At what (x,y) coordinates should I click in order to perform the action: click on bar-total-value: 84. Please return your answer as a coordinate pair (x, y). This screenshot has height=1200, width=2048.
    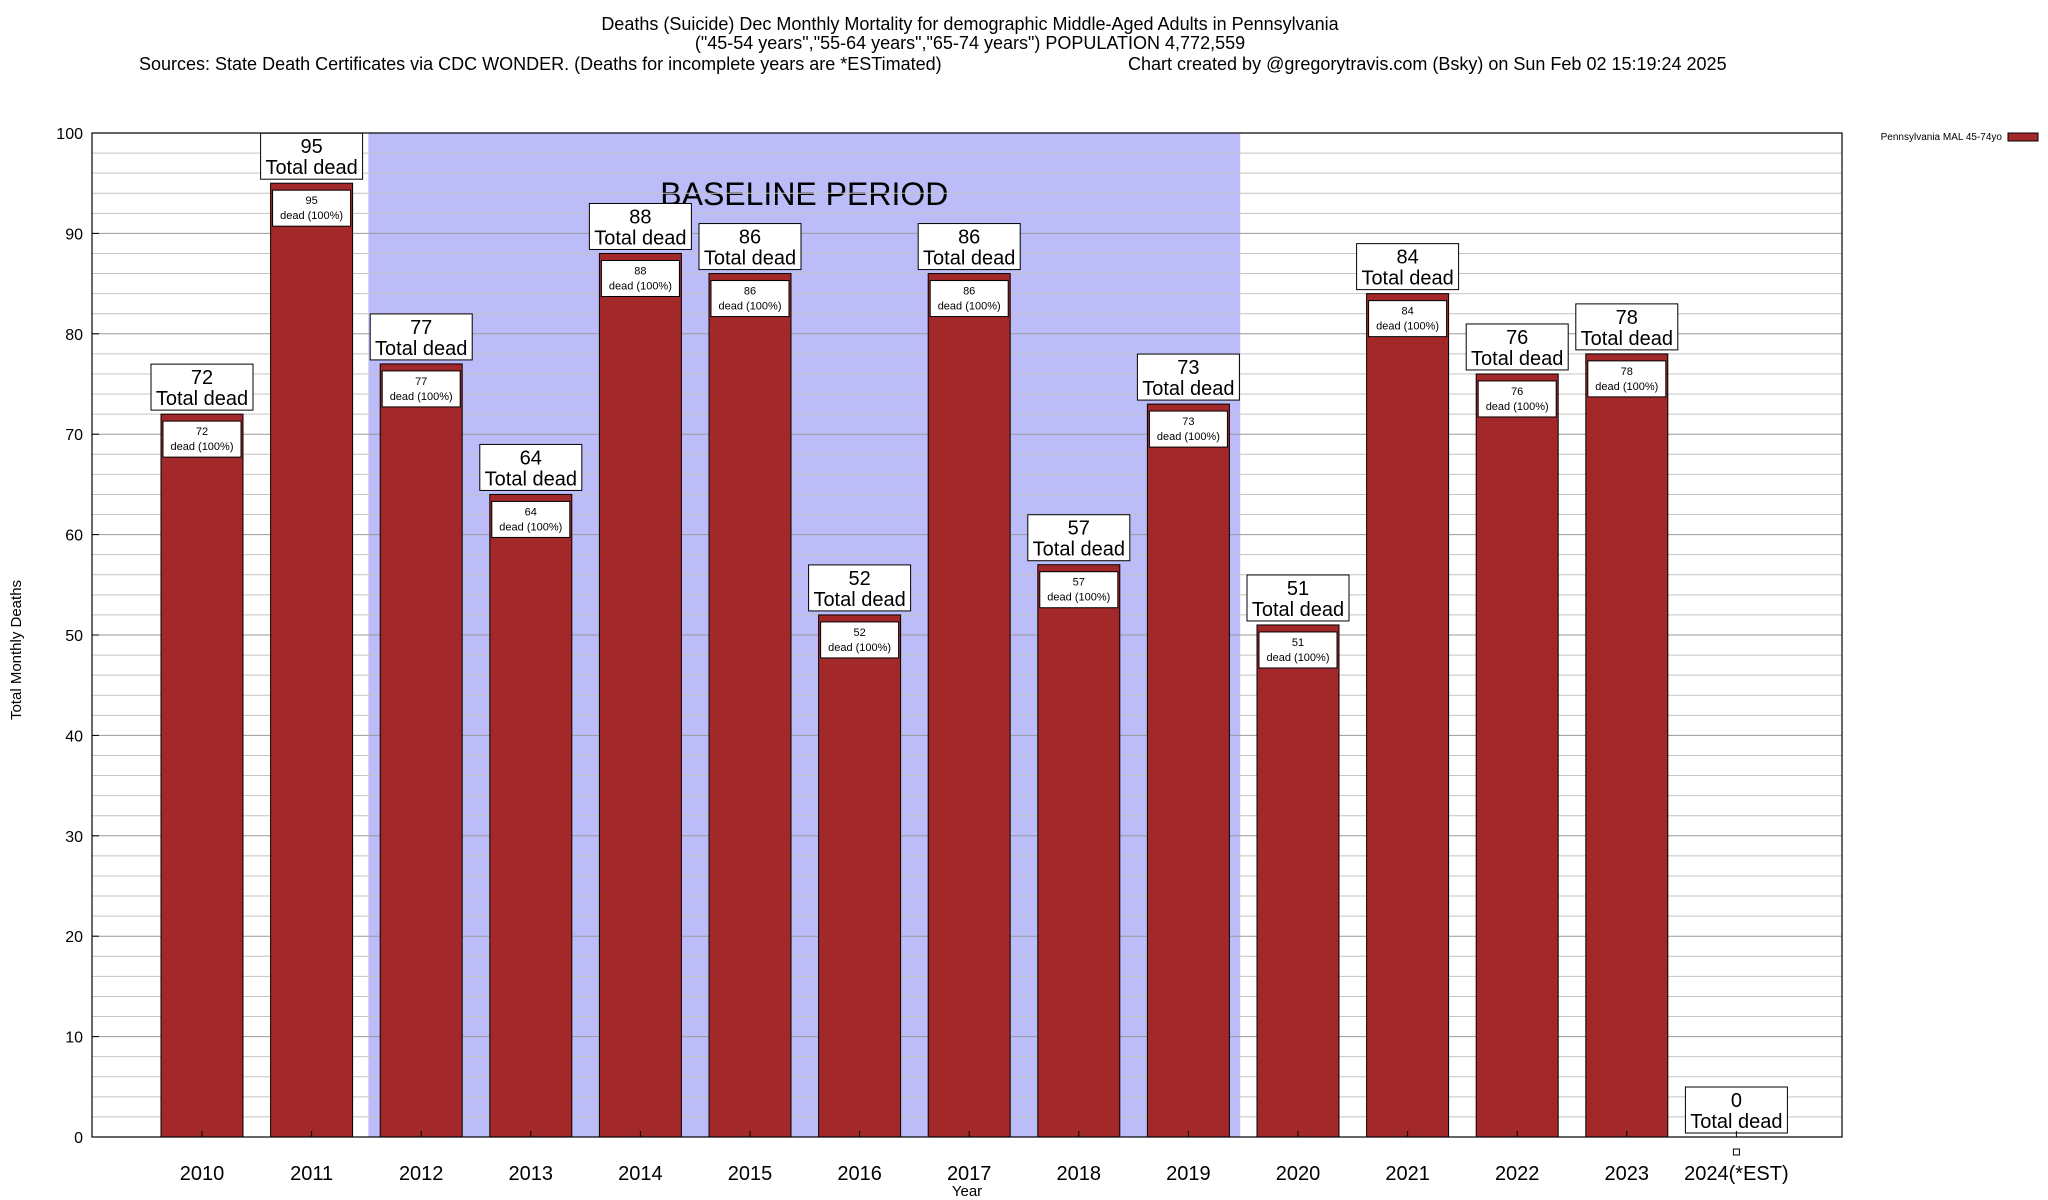
    Looking at the image, I should click on (1407, 258).